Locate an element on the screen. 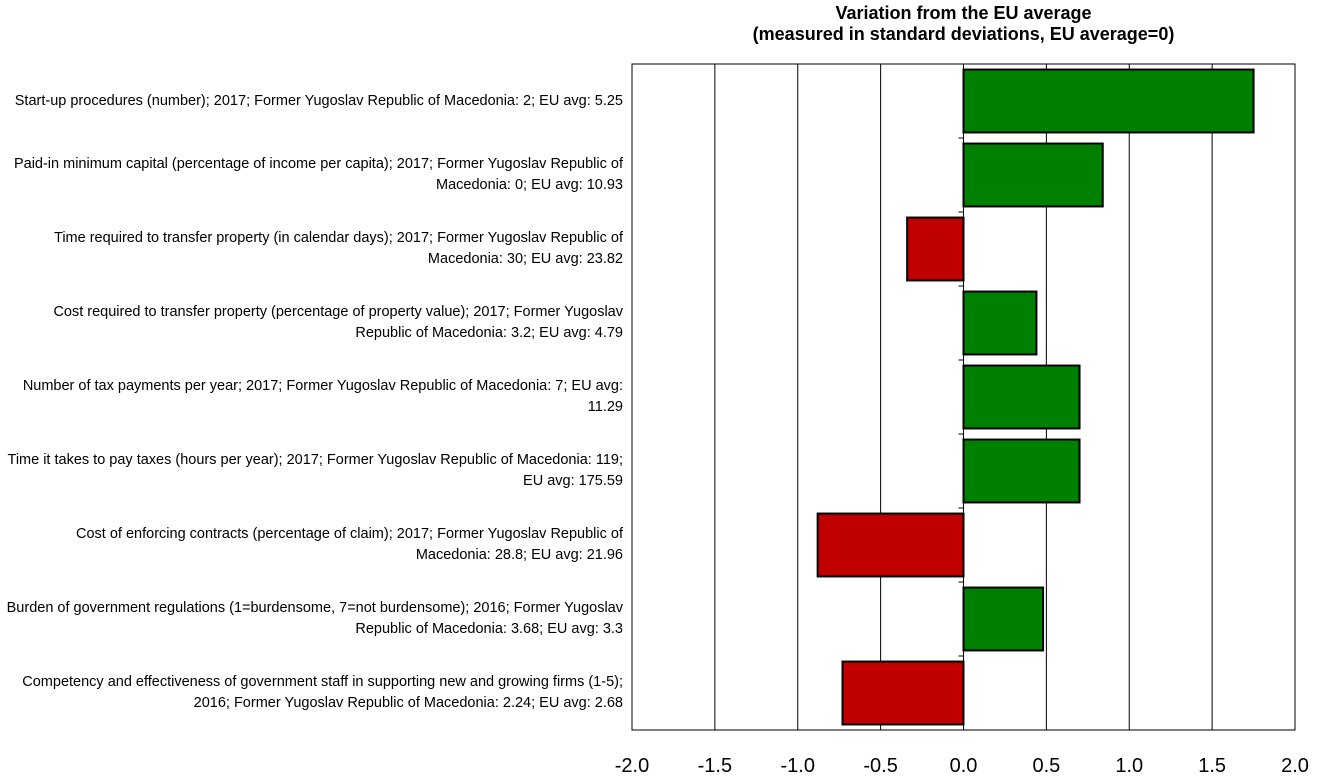 This screenshot has width=1327, height=780. chart-title: Variation from the EU average is located at coordinates (963, 13).